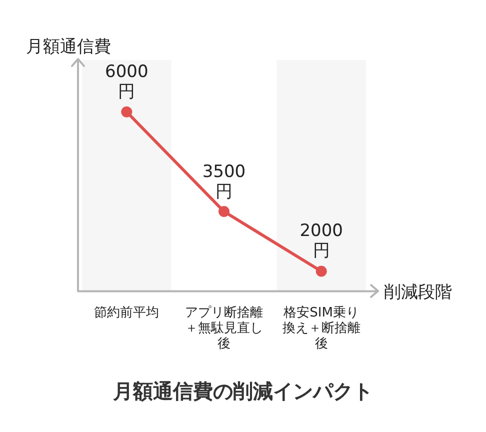 The image size is (486, 432). Describe the element at coordinates (224, 182) in the screenshot. I see `data-label: 3500円` at that location.